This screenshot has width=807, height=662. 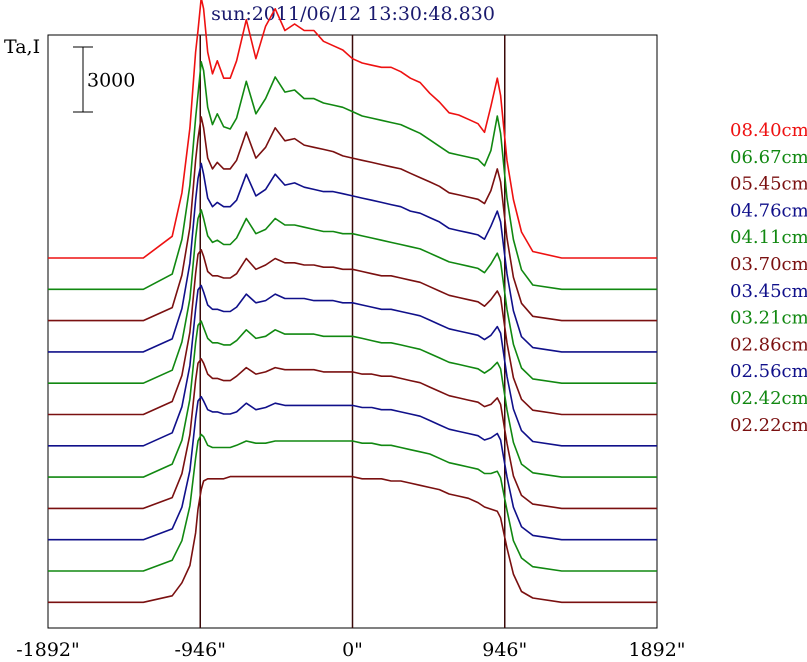 What do you see at coordinates (768, 398) in the screenshot?
I see `legend-entry-10: 02.42cm` at bounding box center [768, 398].